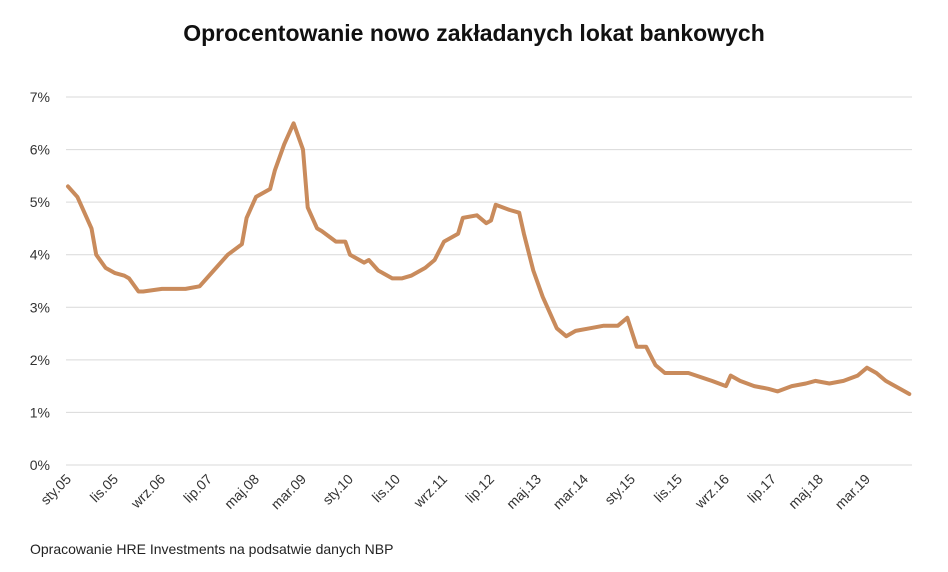  I want to click on x-tick-label: lip.12, so click(479, 488).